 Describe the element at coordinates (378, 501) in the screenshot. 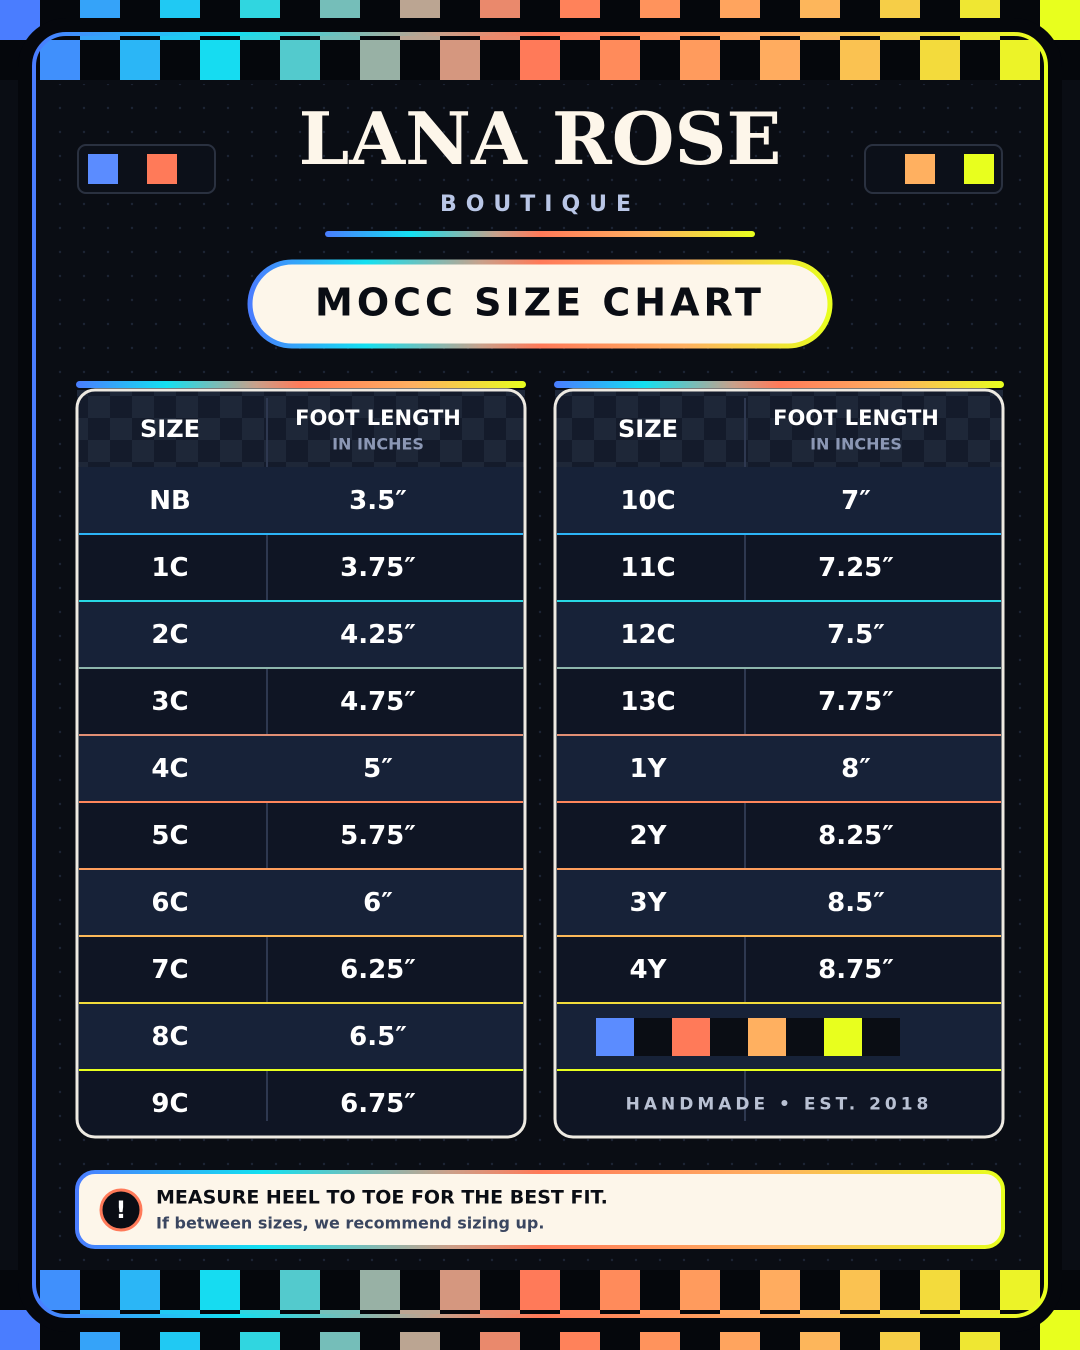

I see `length-cell: 3.5″` at that location.